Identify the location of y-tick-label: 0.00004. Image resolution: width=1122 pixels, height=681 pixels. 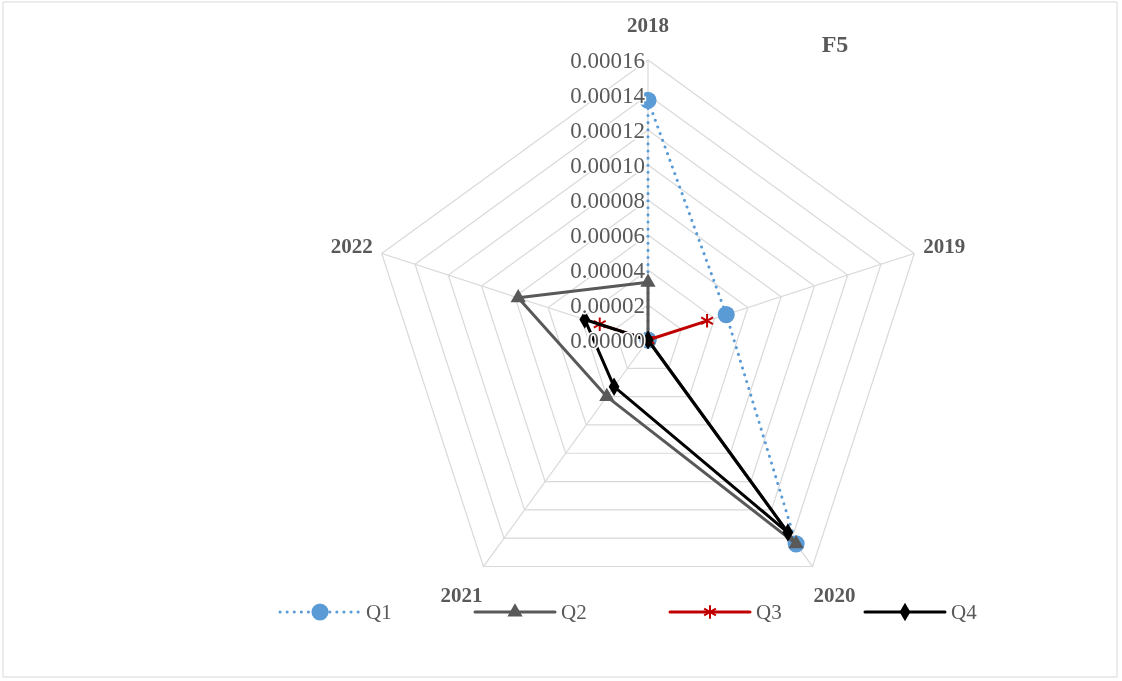
(608, 270).